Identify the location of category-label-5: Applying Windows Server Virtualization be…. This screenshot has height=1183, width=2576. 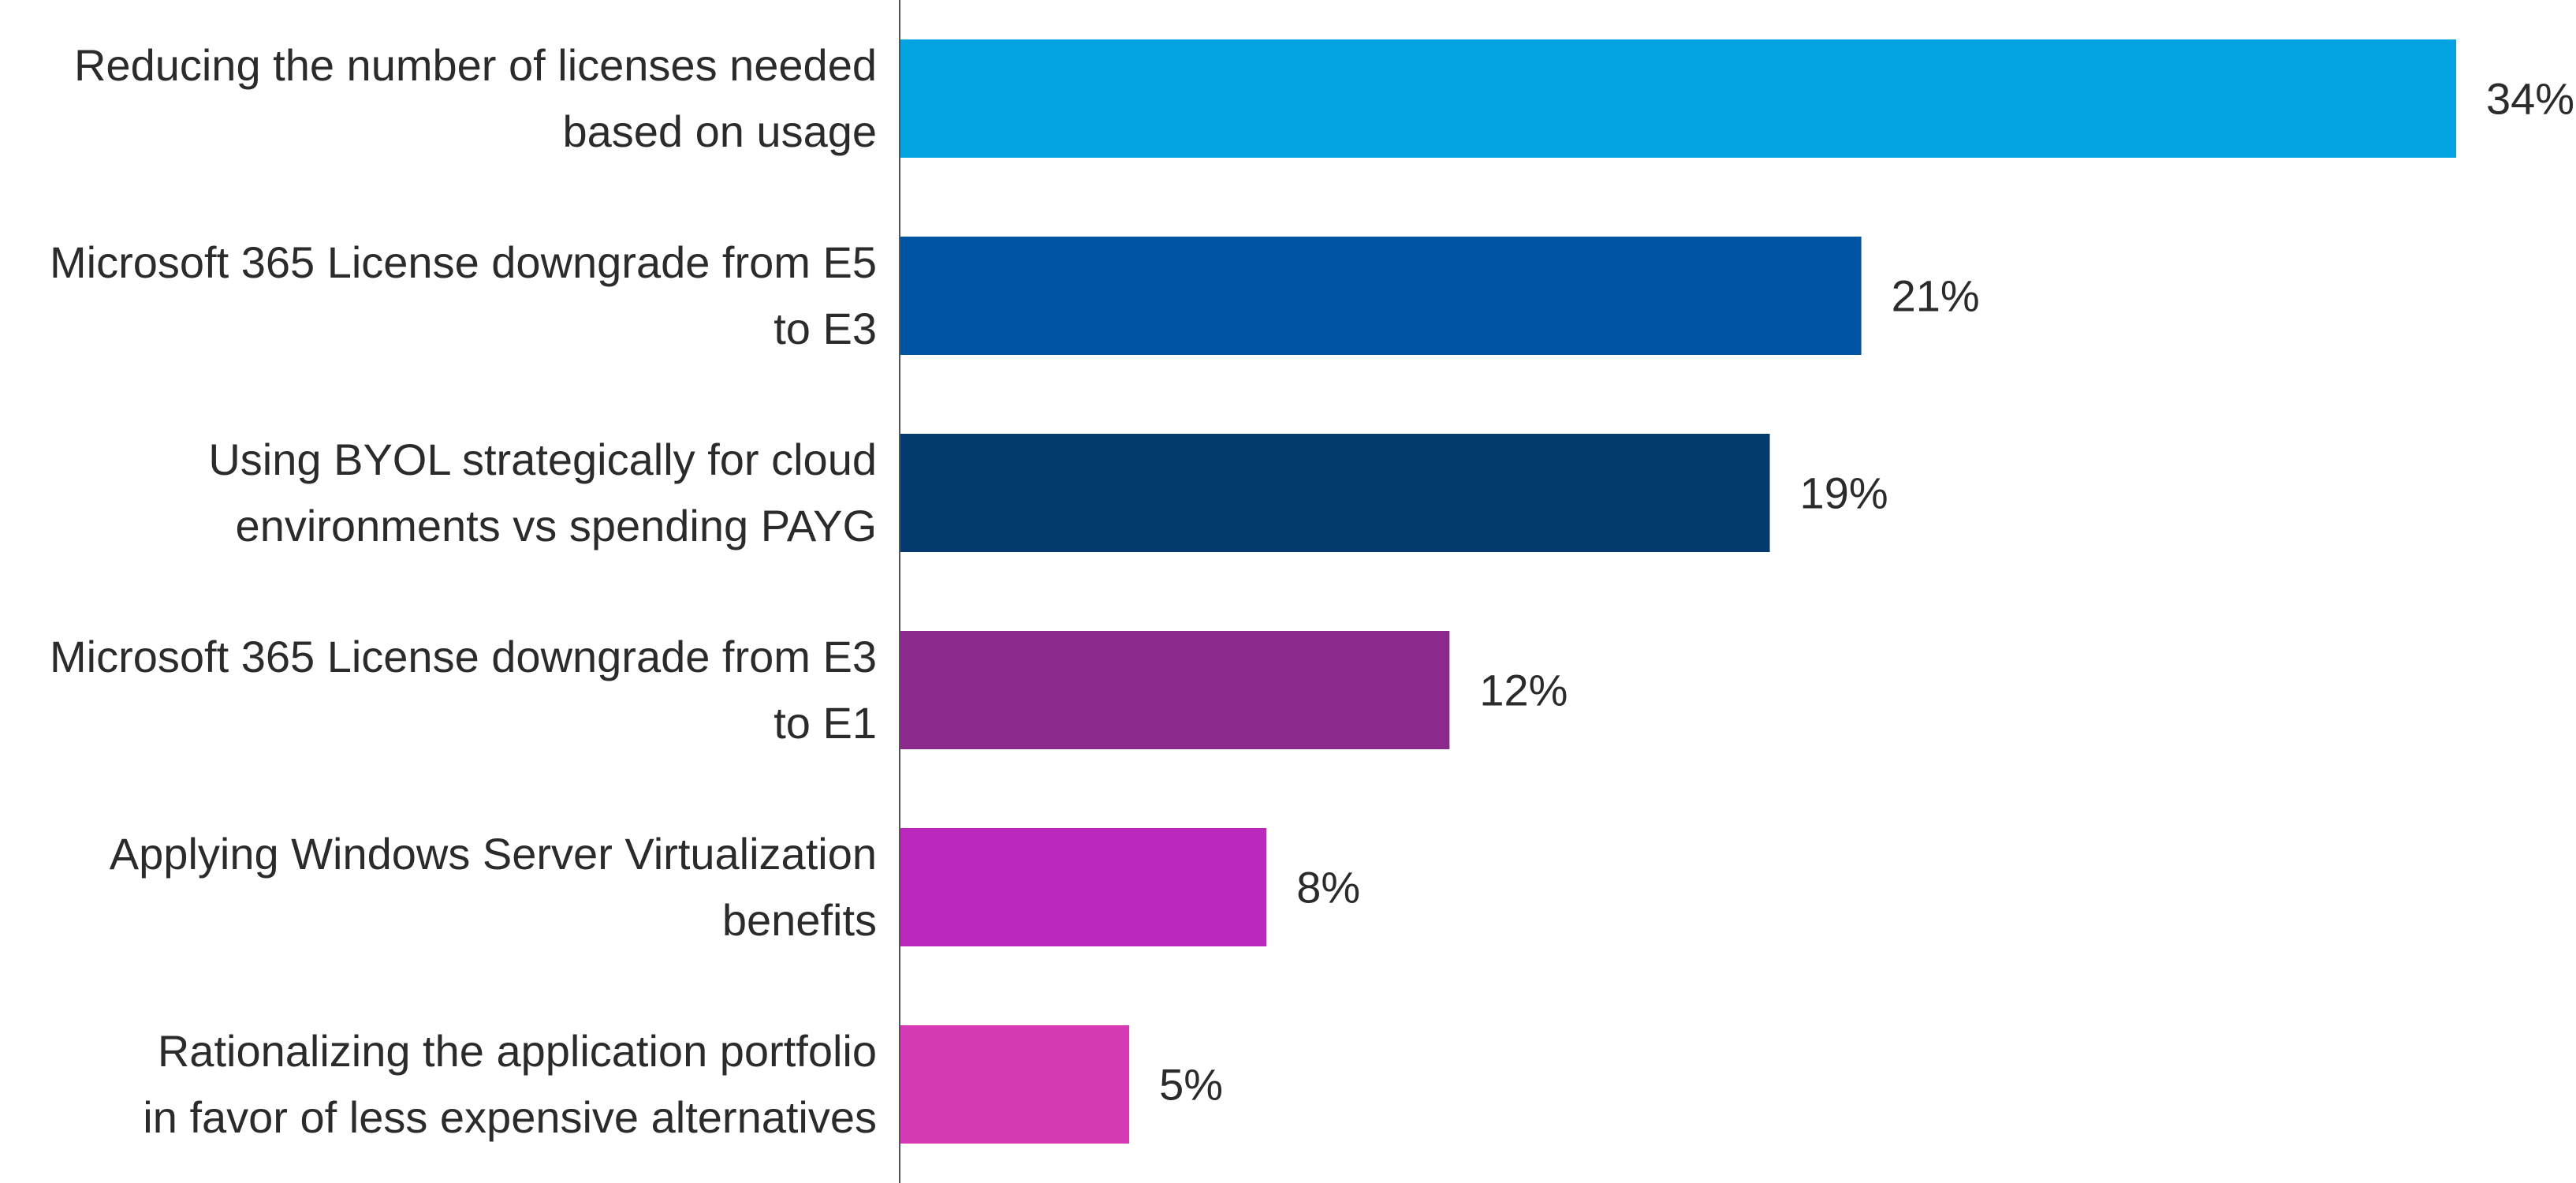
(439, 887).